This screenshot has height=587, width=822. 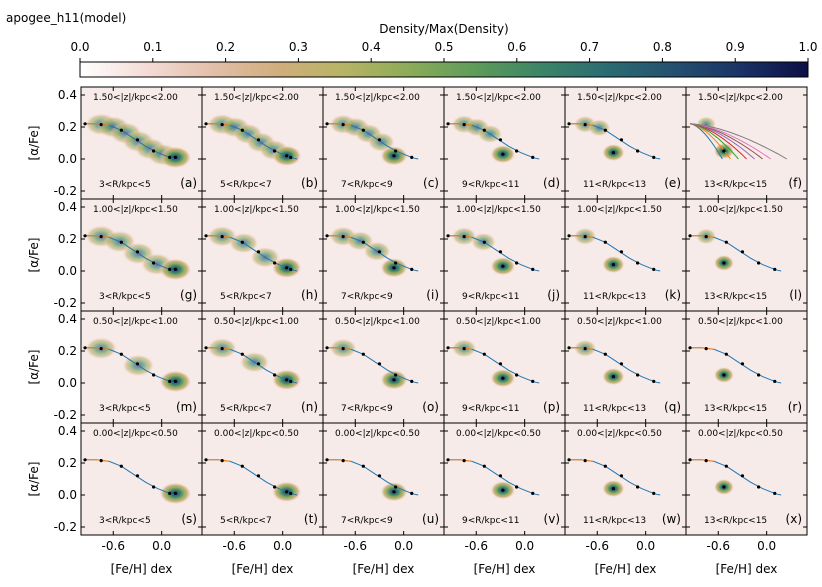 What do you see at coordinates (371, 47) in the screenshot?
I see `colorbar-tick-label: 0.4` at bounding box center [371, 47].